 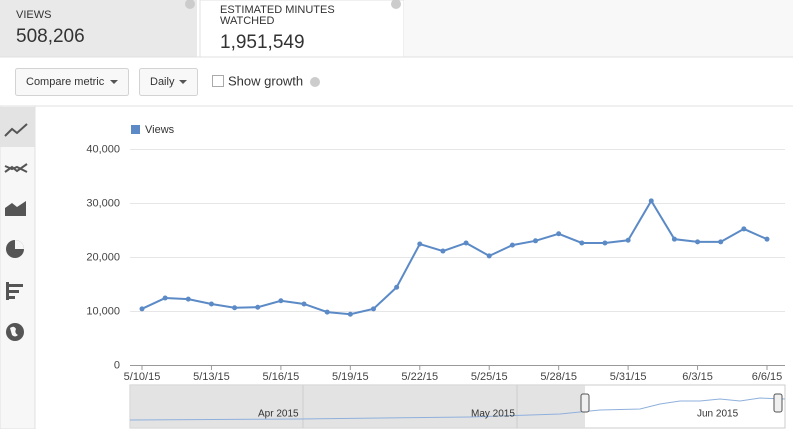 What do you see at coordinates (558, 377) in the screenshot?
I see `x-tick-label: 5/28/15` at bounding box center [558, 377].